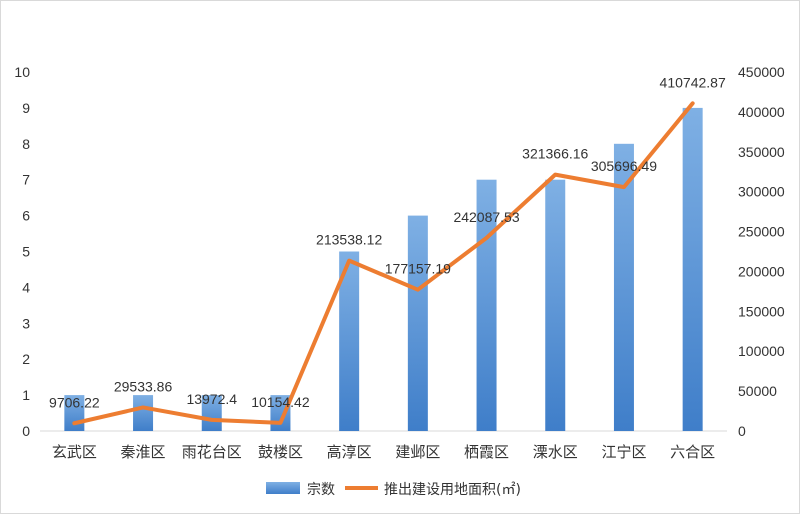  What do you see at coordinates (26, 359) in the screenshot?
I see `left-axis-tick-label: 2` at bounding box center [26, 359].